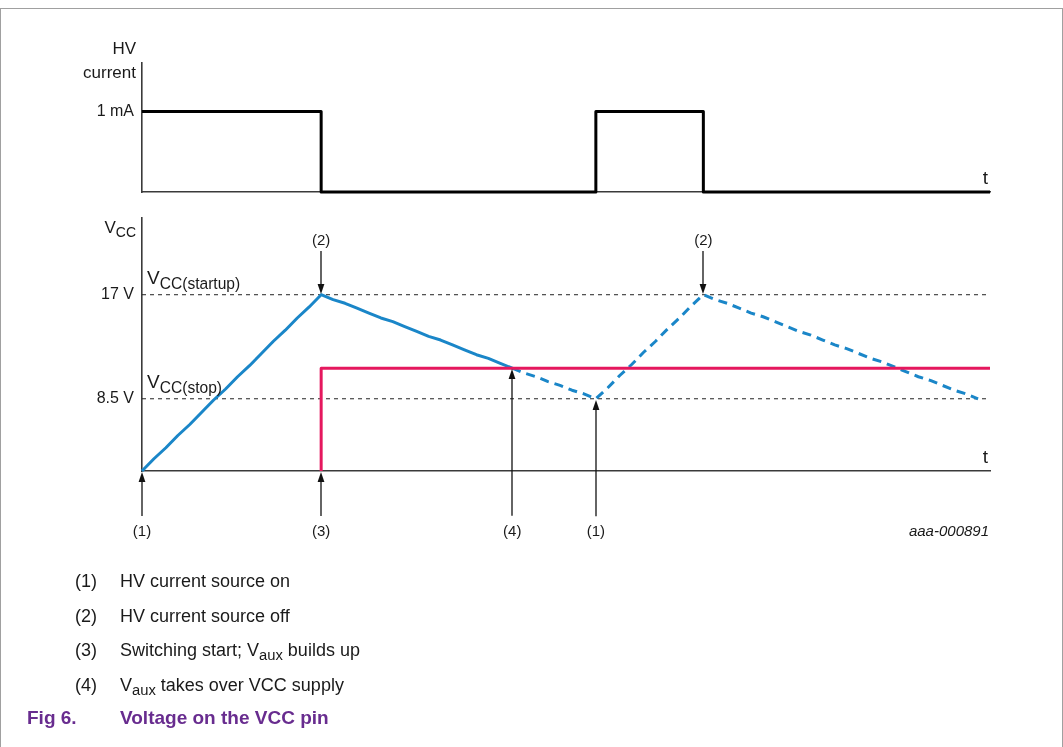 The height and width of the screenshot is (747, 1063). What do you see at coordinates (217, 652) in the screenshot?
I see `text: (3) Switching start; V$_{aux}$ builds up` at bounding box center [217, 652].